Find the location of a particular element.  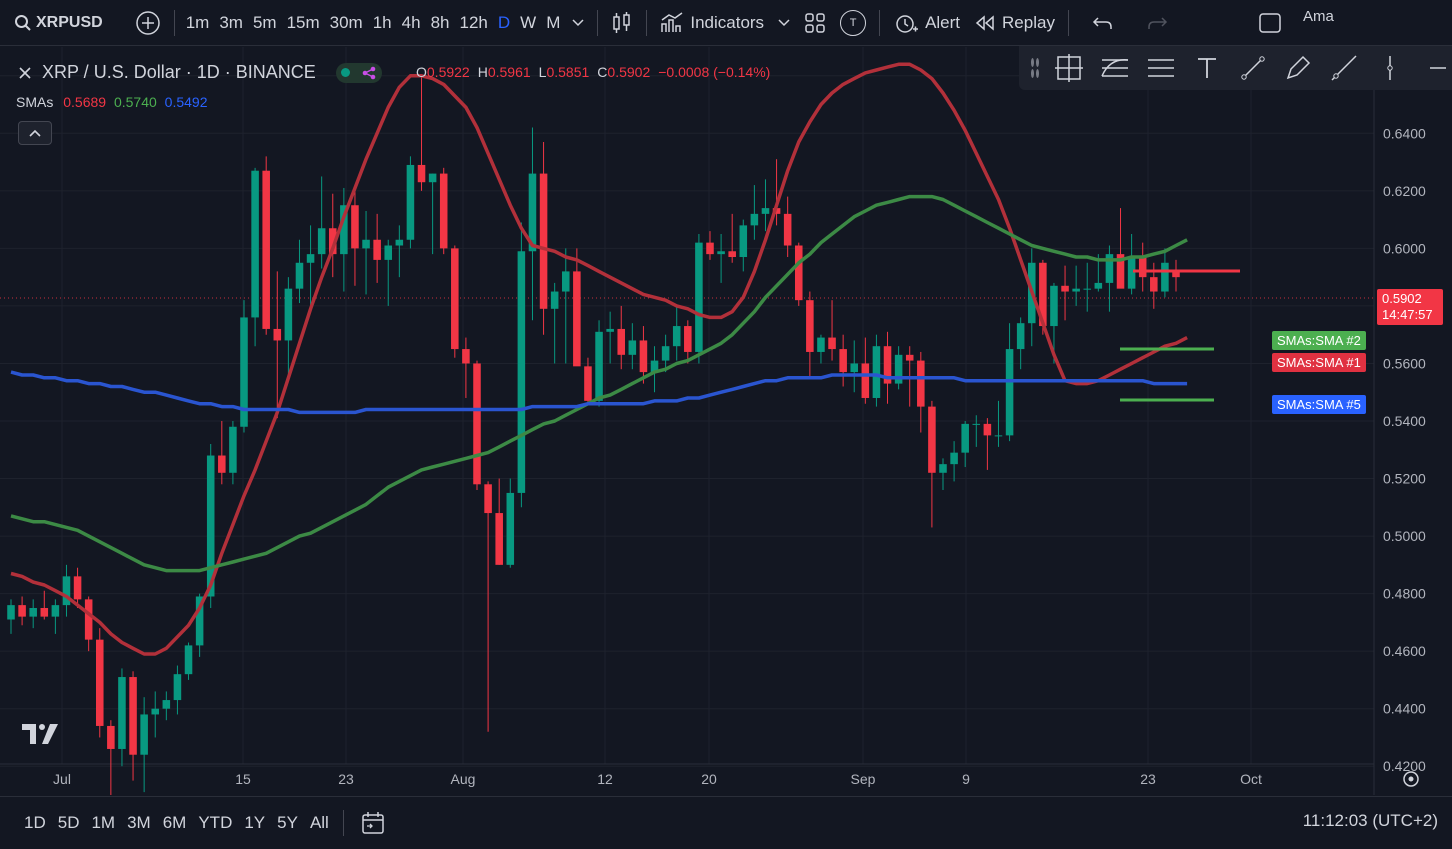

share-icon is located at coordinates (369, 72).